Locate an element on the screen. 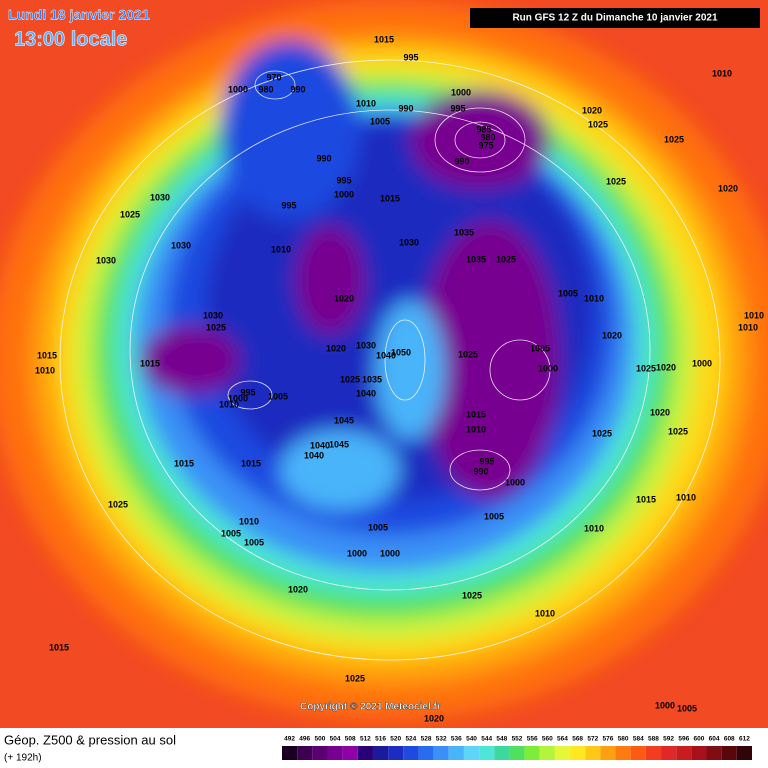  legend-label: 516 is located at coordinates (380, 739).